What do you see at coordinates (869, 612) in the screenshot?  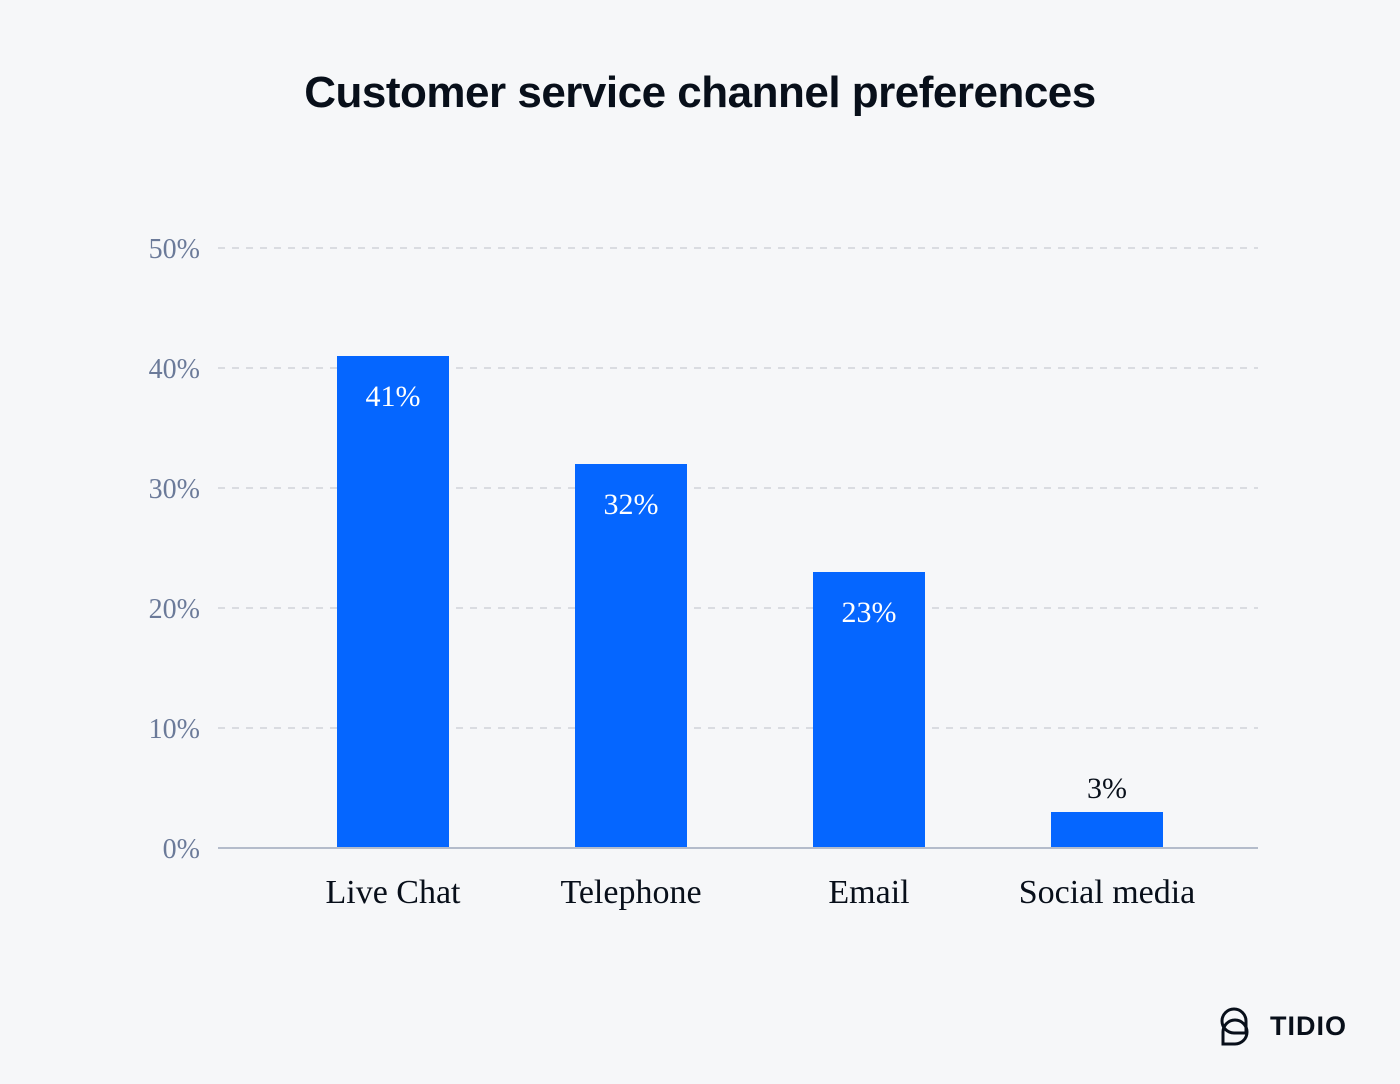 I see `data-label: 23%` at bounding box center [869, 612].